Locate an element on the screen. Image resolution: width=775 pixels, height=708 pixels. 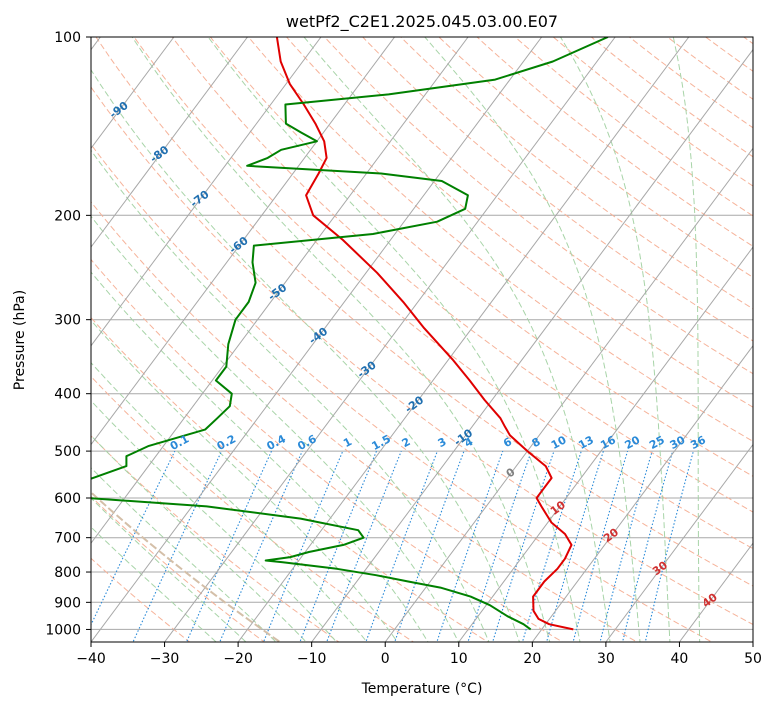
mixing-ratio-label: 16 is located at coordinates (608, 442).